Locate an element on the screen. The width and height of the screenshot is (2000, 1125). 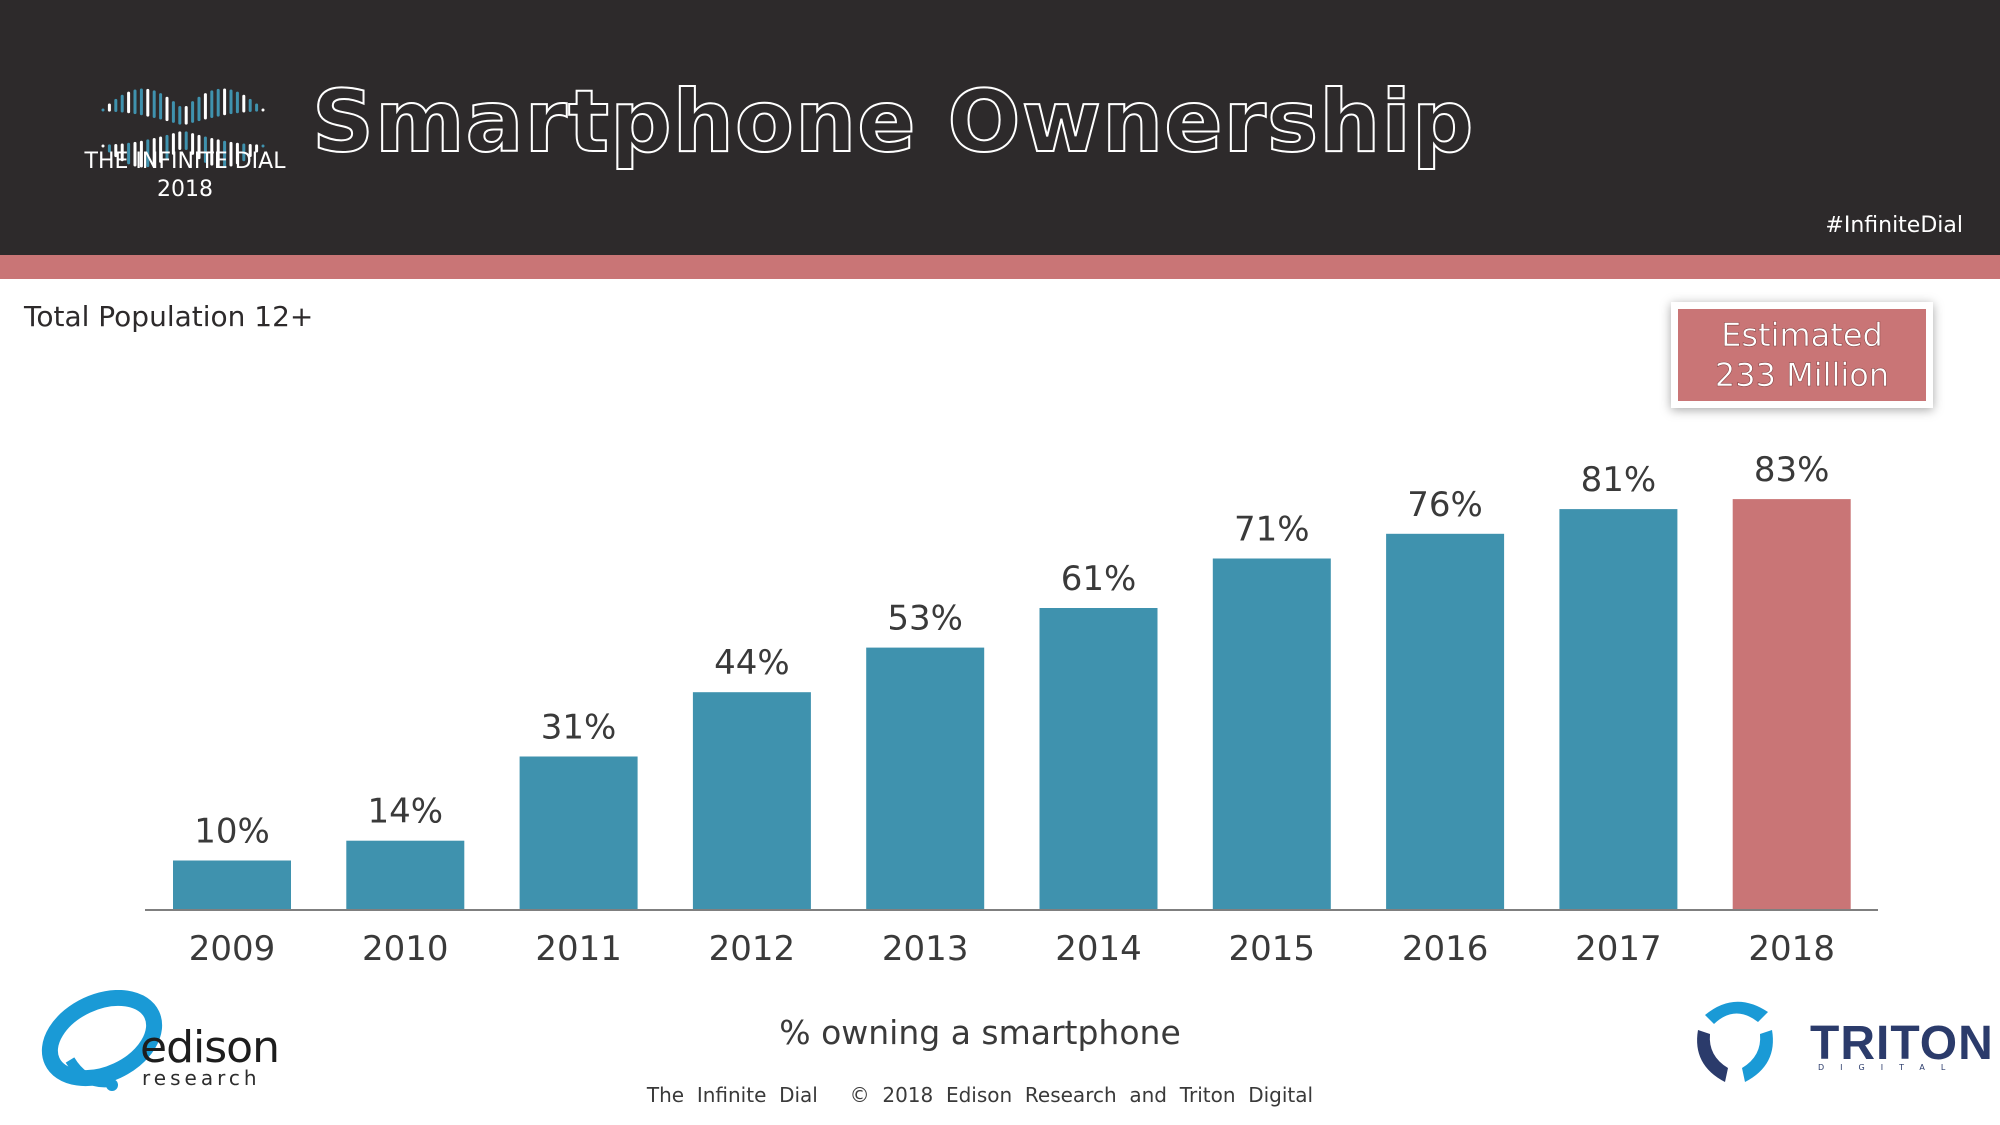
estimate-callout-line1: Estimated is located at coordinates (1802, 335).